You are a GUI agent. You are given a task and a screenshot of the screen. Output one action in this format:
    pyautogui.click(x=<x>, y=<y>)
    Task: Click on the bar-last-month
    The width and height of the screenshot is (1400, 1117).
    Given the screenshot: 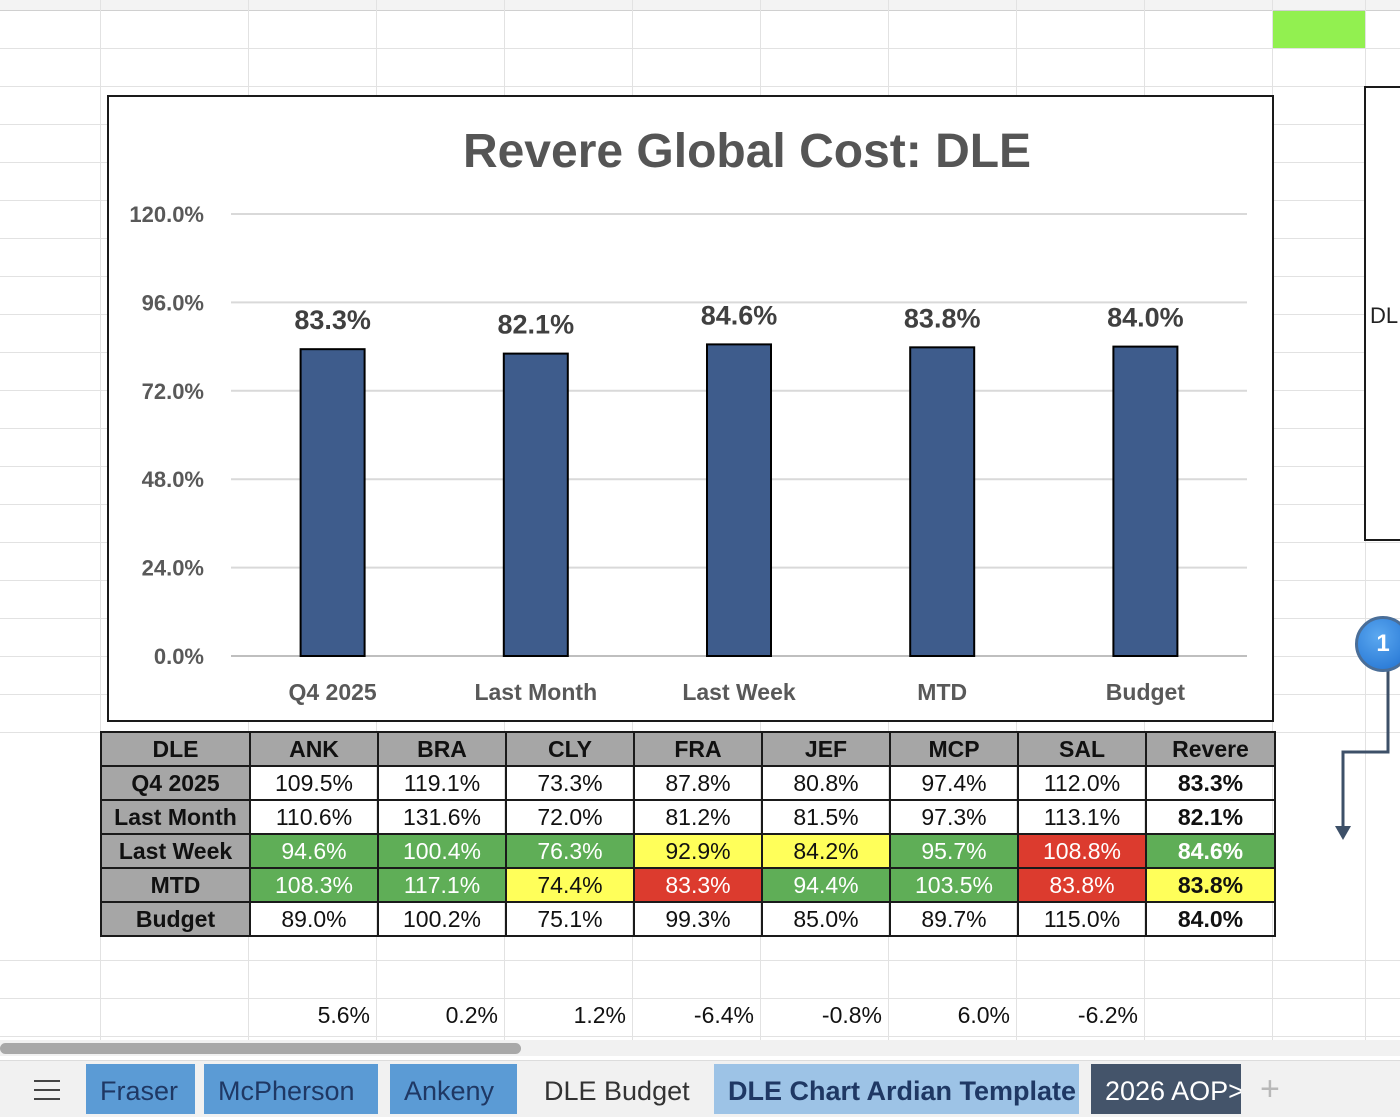 What is the action you would take?
    pyautogui.click(x=535, y=504)
    